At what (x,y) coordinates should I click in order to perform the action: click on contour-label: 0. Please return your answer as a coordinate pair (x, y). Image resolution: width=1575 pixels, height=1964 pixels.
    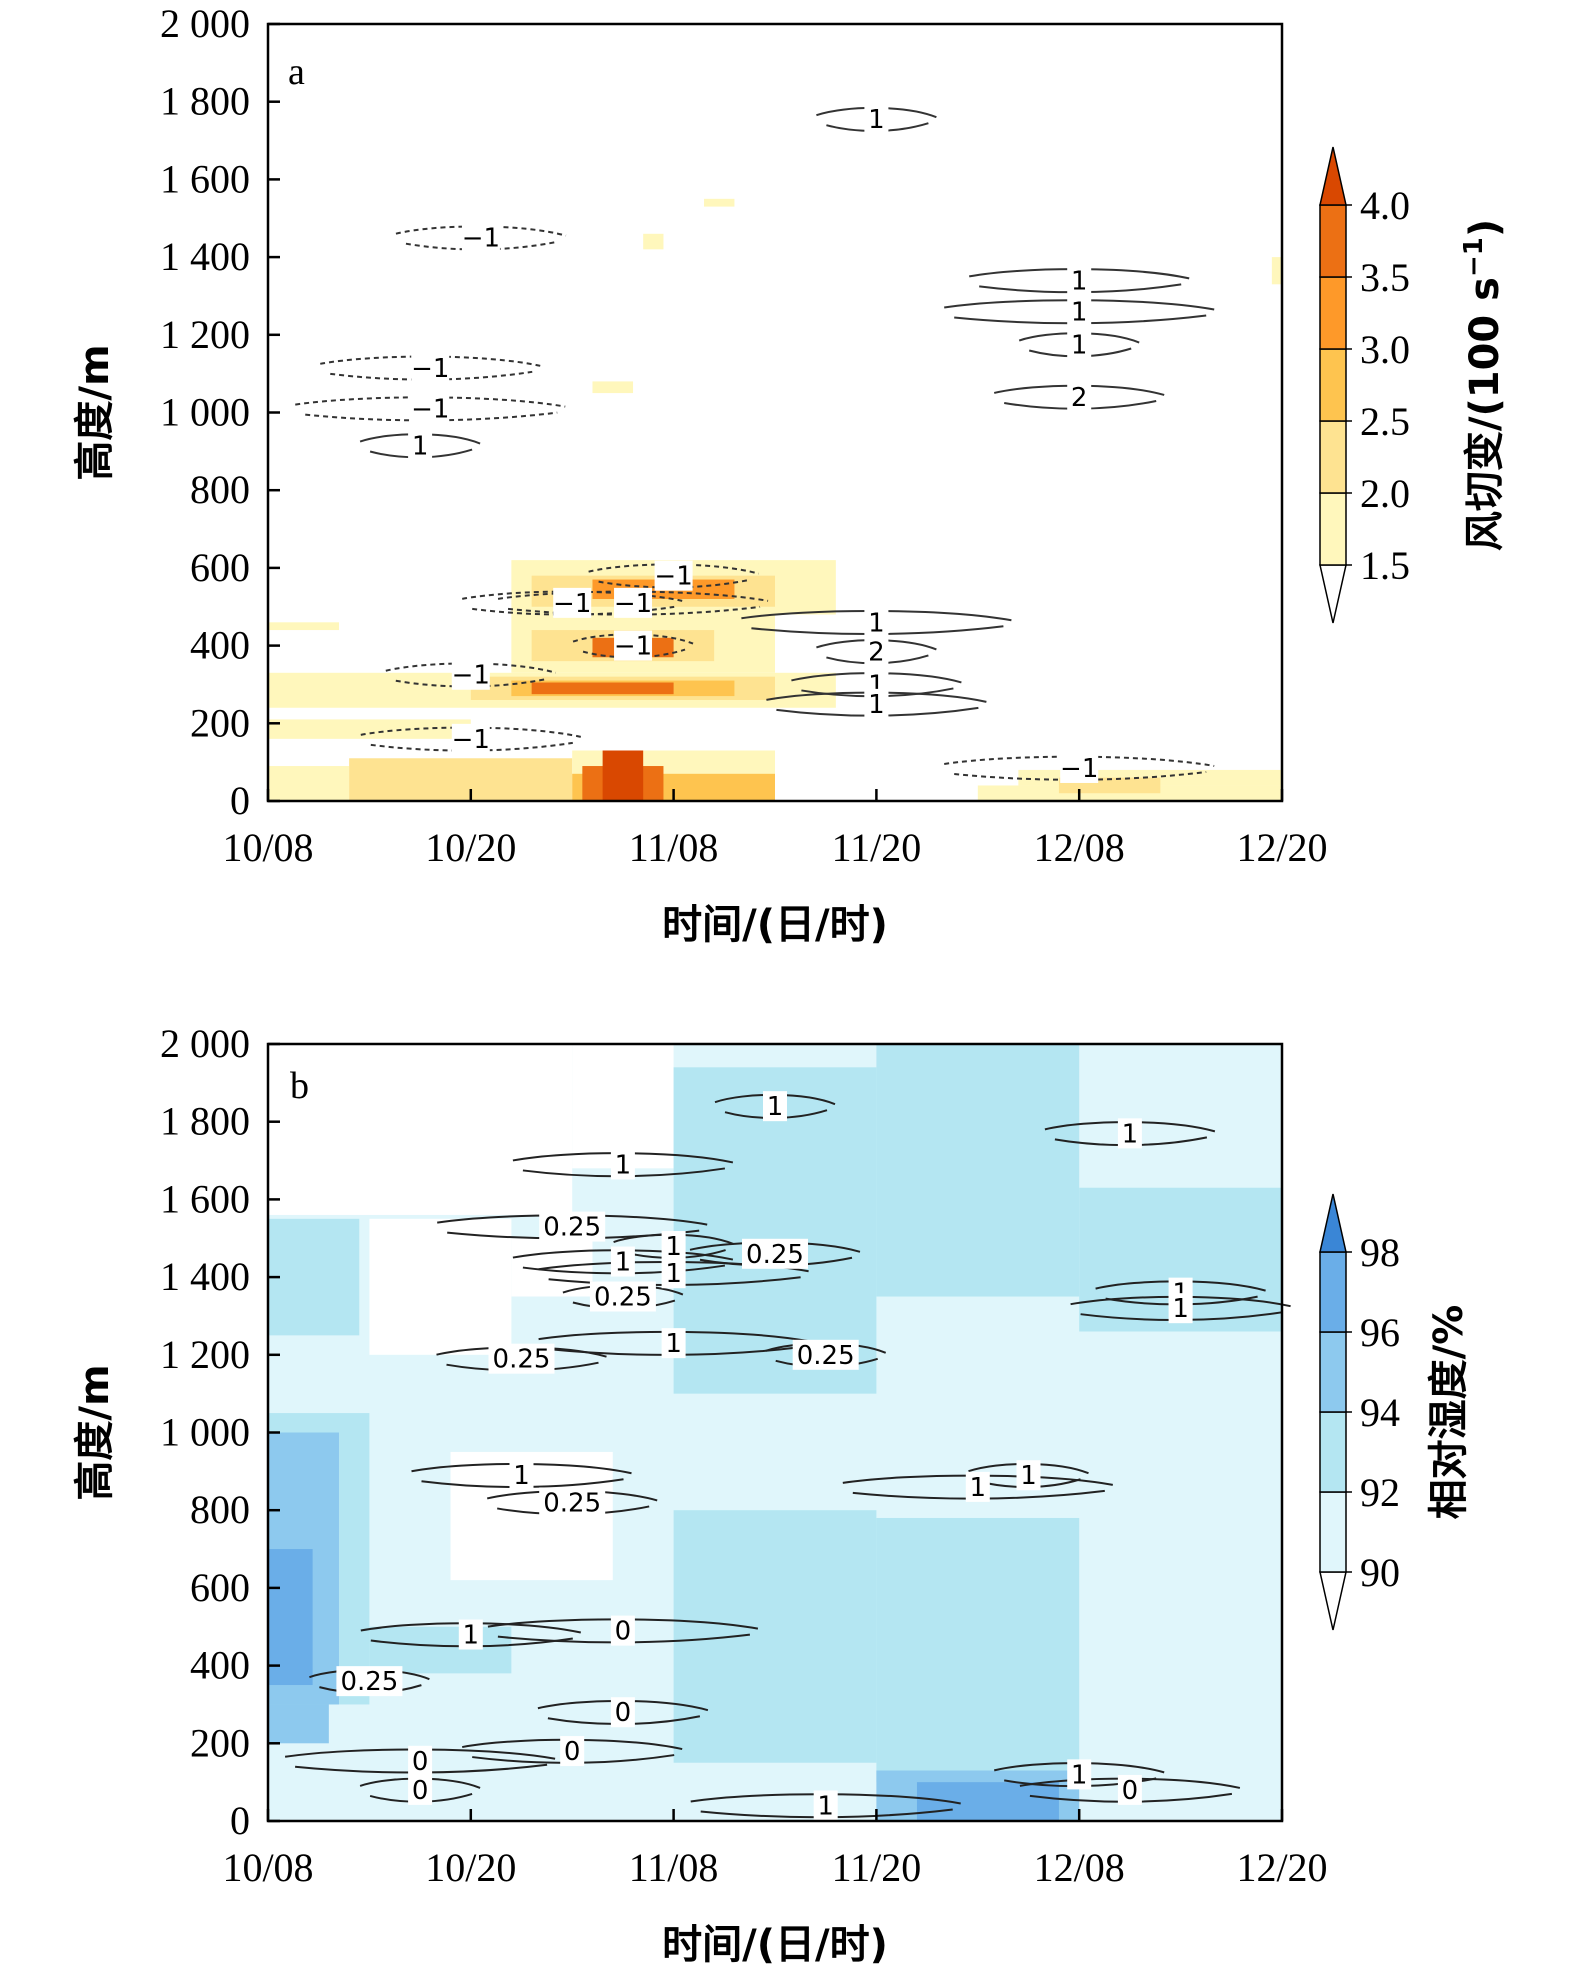
    Looking at the image, I should click on (623, 1632).